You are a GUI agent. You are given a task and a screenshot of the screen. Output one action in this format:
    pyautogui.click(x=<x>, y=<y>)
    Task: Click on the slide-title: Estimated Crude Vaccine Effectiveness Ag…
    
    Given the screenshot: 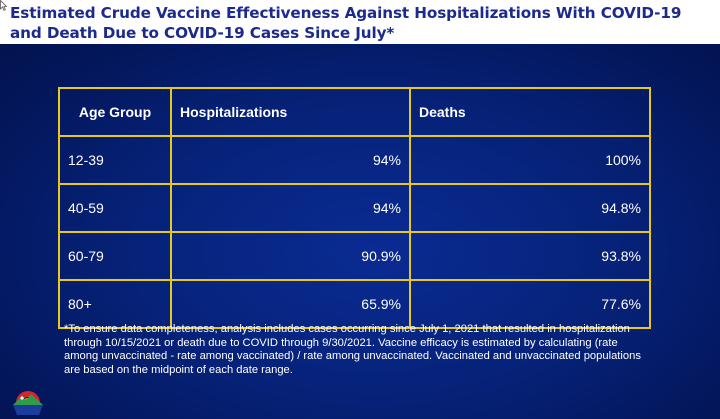 What is the action you would take?
    pyautogui.click(x=346, y=23)
    